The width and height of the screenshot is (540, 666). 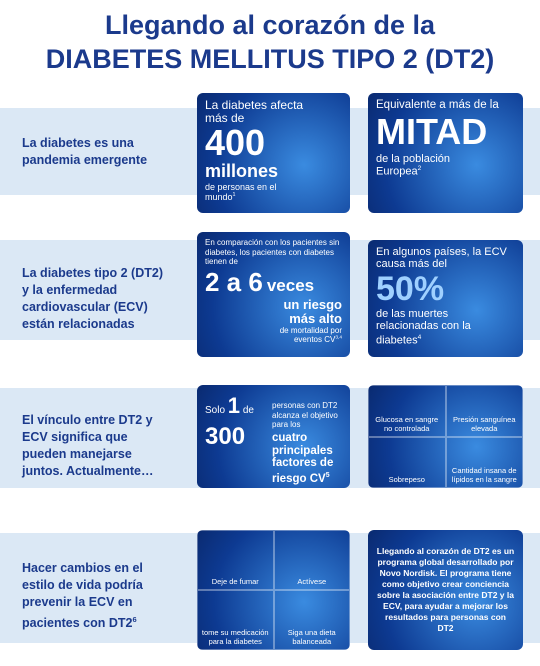 I want to click on ref: 5, so click(x=327, y=475).